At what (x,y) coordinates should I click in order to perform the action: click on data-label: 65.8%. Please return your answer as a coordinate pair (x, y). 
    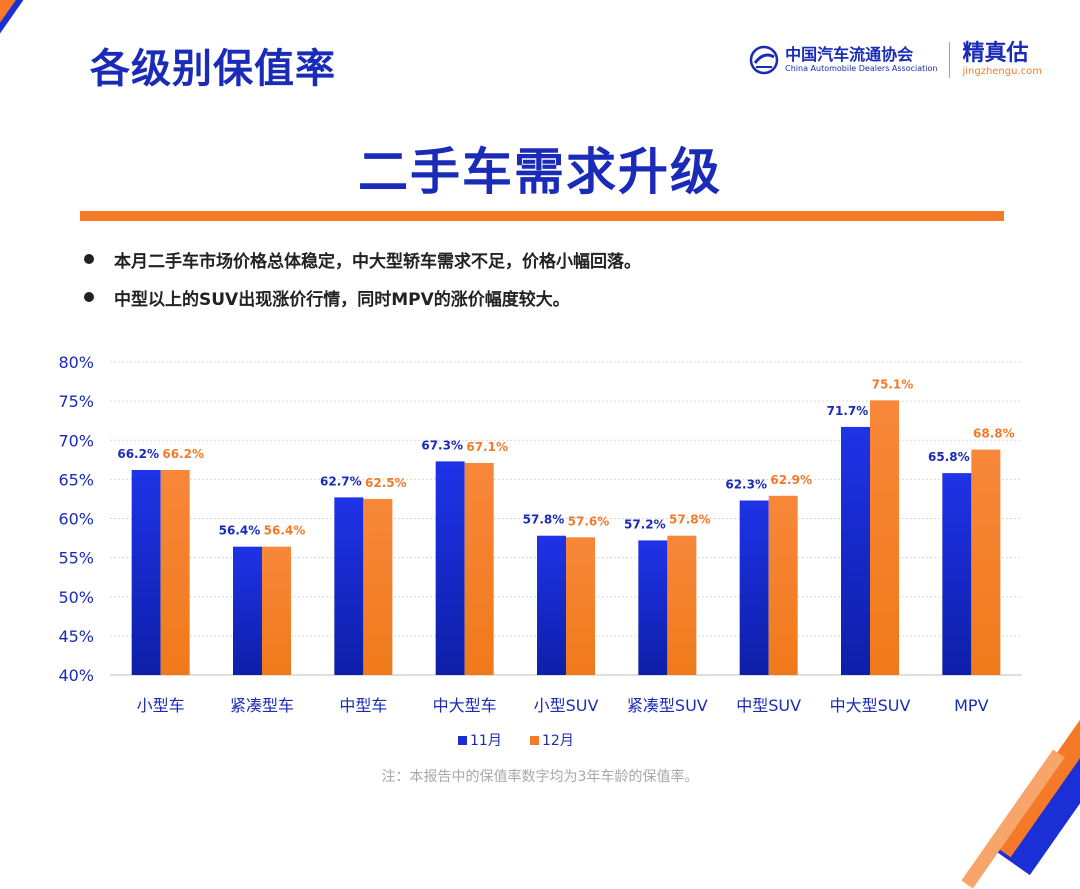
    Looking at the image, I should click on (949, 457).